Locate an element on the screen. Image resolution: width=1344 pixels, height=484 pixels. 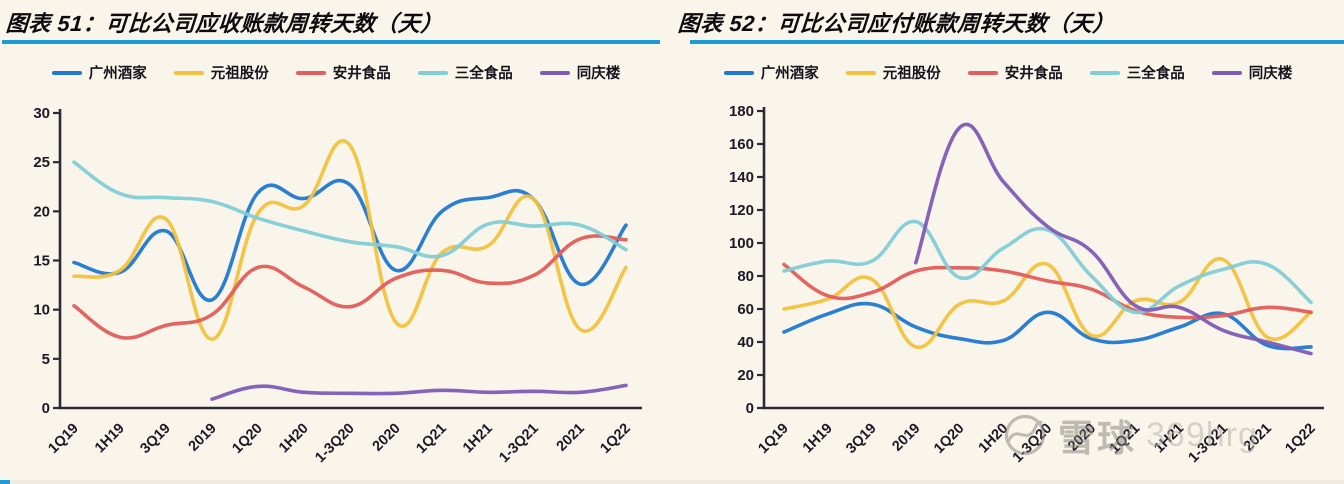
y-axis-label: 15 is located at coordinates (41, 261).